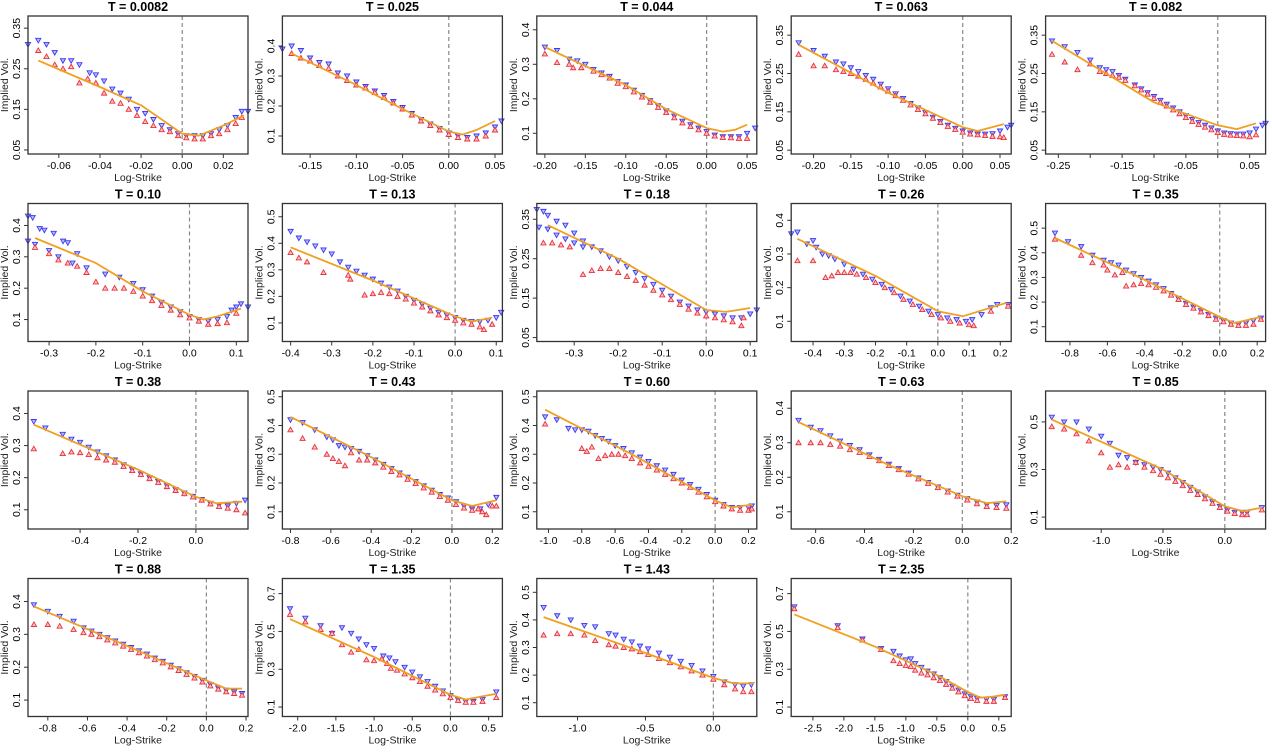 The image size is (1272, 755). What do you see at coordinates (1035, 111) in the screenshot?
I see `y-tick-label: 0.15` at bounding box center [1035, 111].